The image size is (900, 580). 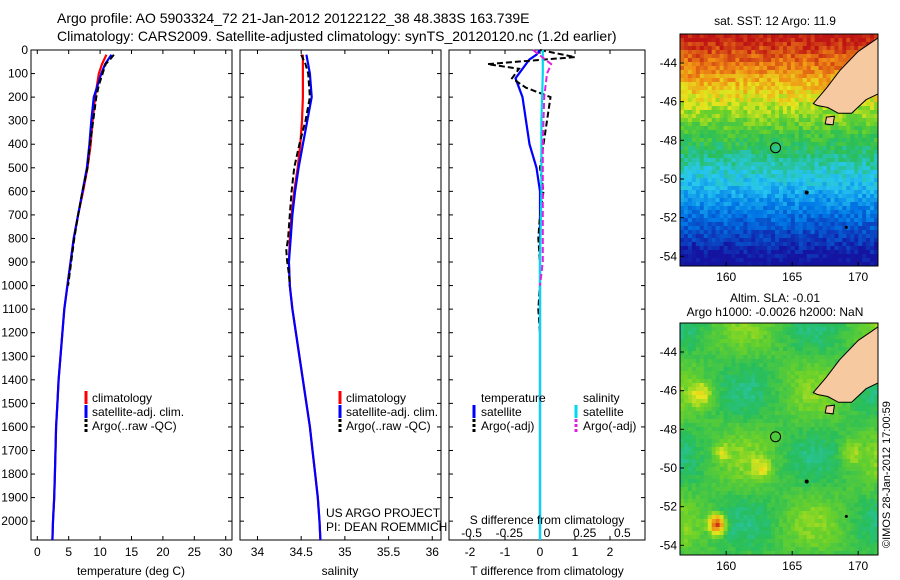 What do you see at coordinates (18, 262) in the screenshot?
I see `y-tick-label: 900` at bounding box center [18, 262].